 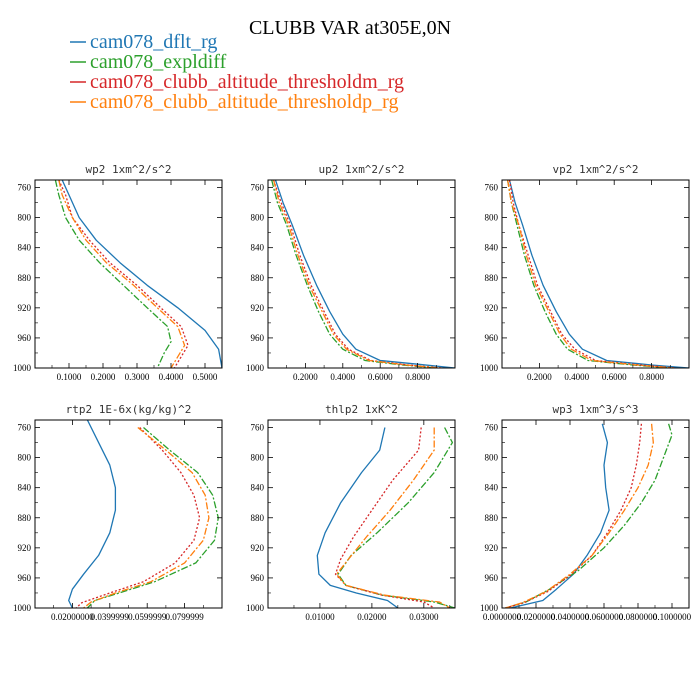 What do you see at coordinates (350, 28) in the screenshot?
I see `figure-title: CLUBB VAR at305E,0N` at bounding box center [350, 28].